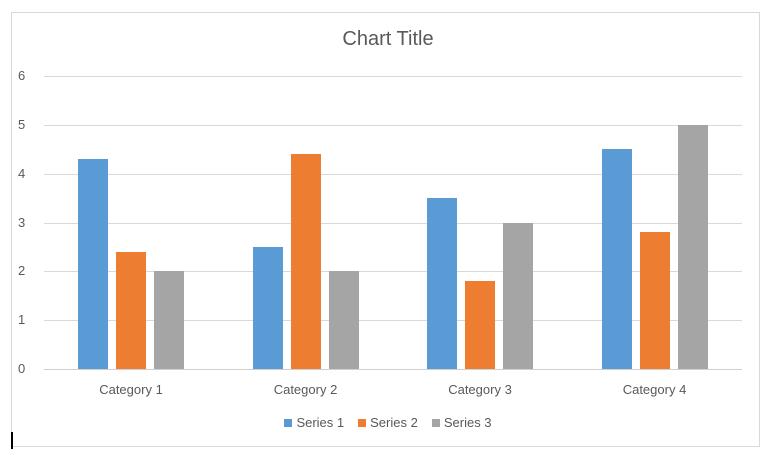 This screenshot has height=465, width=776. I want to click on category-label: Category 1, so click(131, 389).